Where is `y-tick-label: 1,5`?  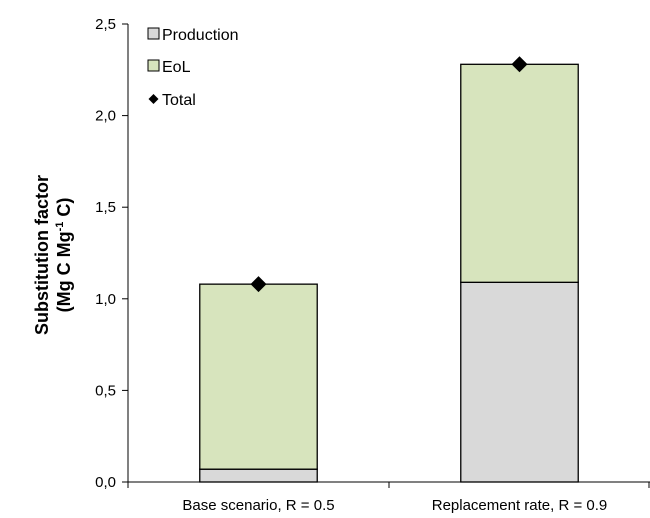 y-tick-label: 1,5 is located at coordinates (105, 207).